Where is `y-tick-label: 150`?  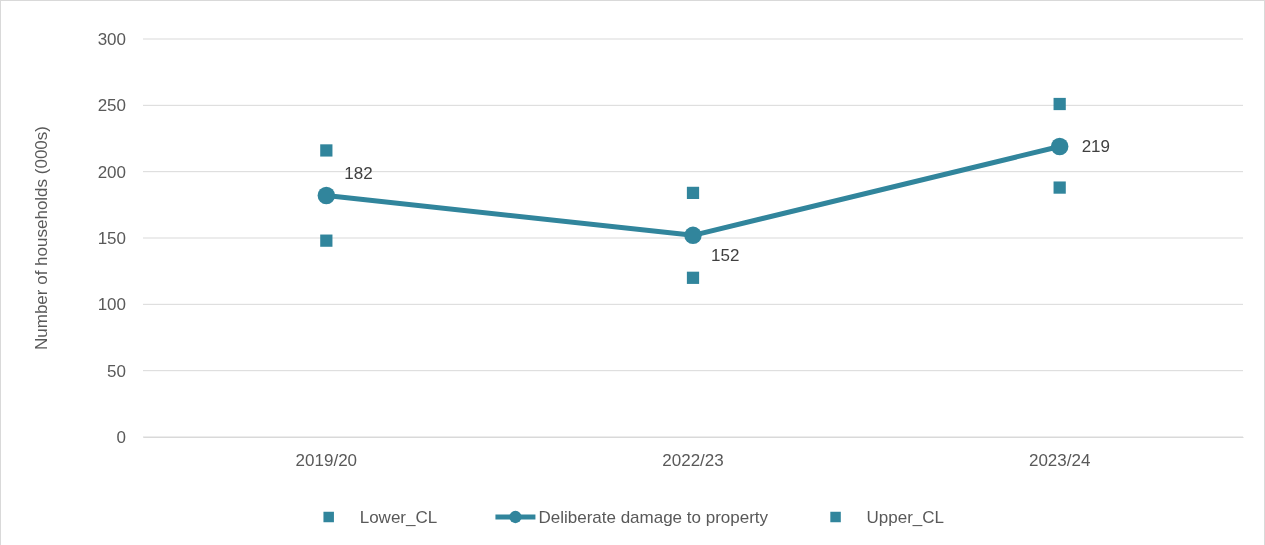
y-tick-label: 150 is located at coordinates (111, 238).